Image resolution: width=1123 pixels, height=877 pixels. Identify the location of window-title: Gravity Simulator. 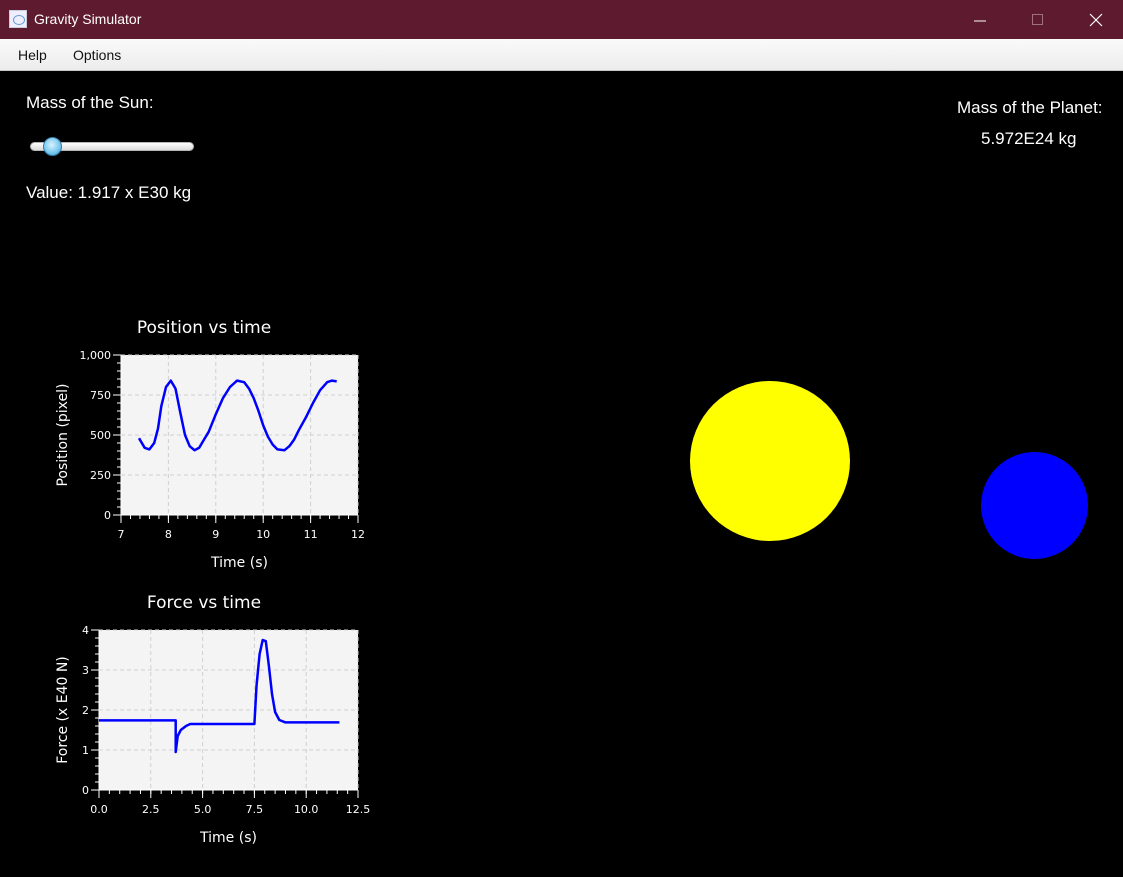
(88, 19).